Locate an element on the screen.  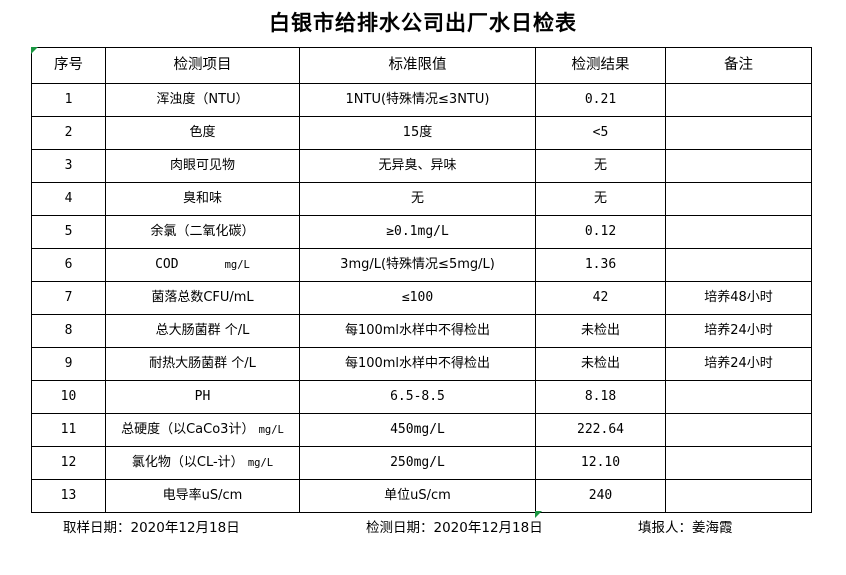
cell-no: 12 is located at coordinates (68, 463).